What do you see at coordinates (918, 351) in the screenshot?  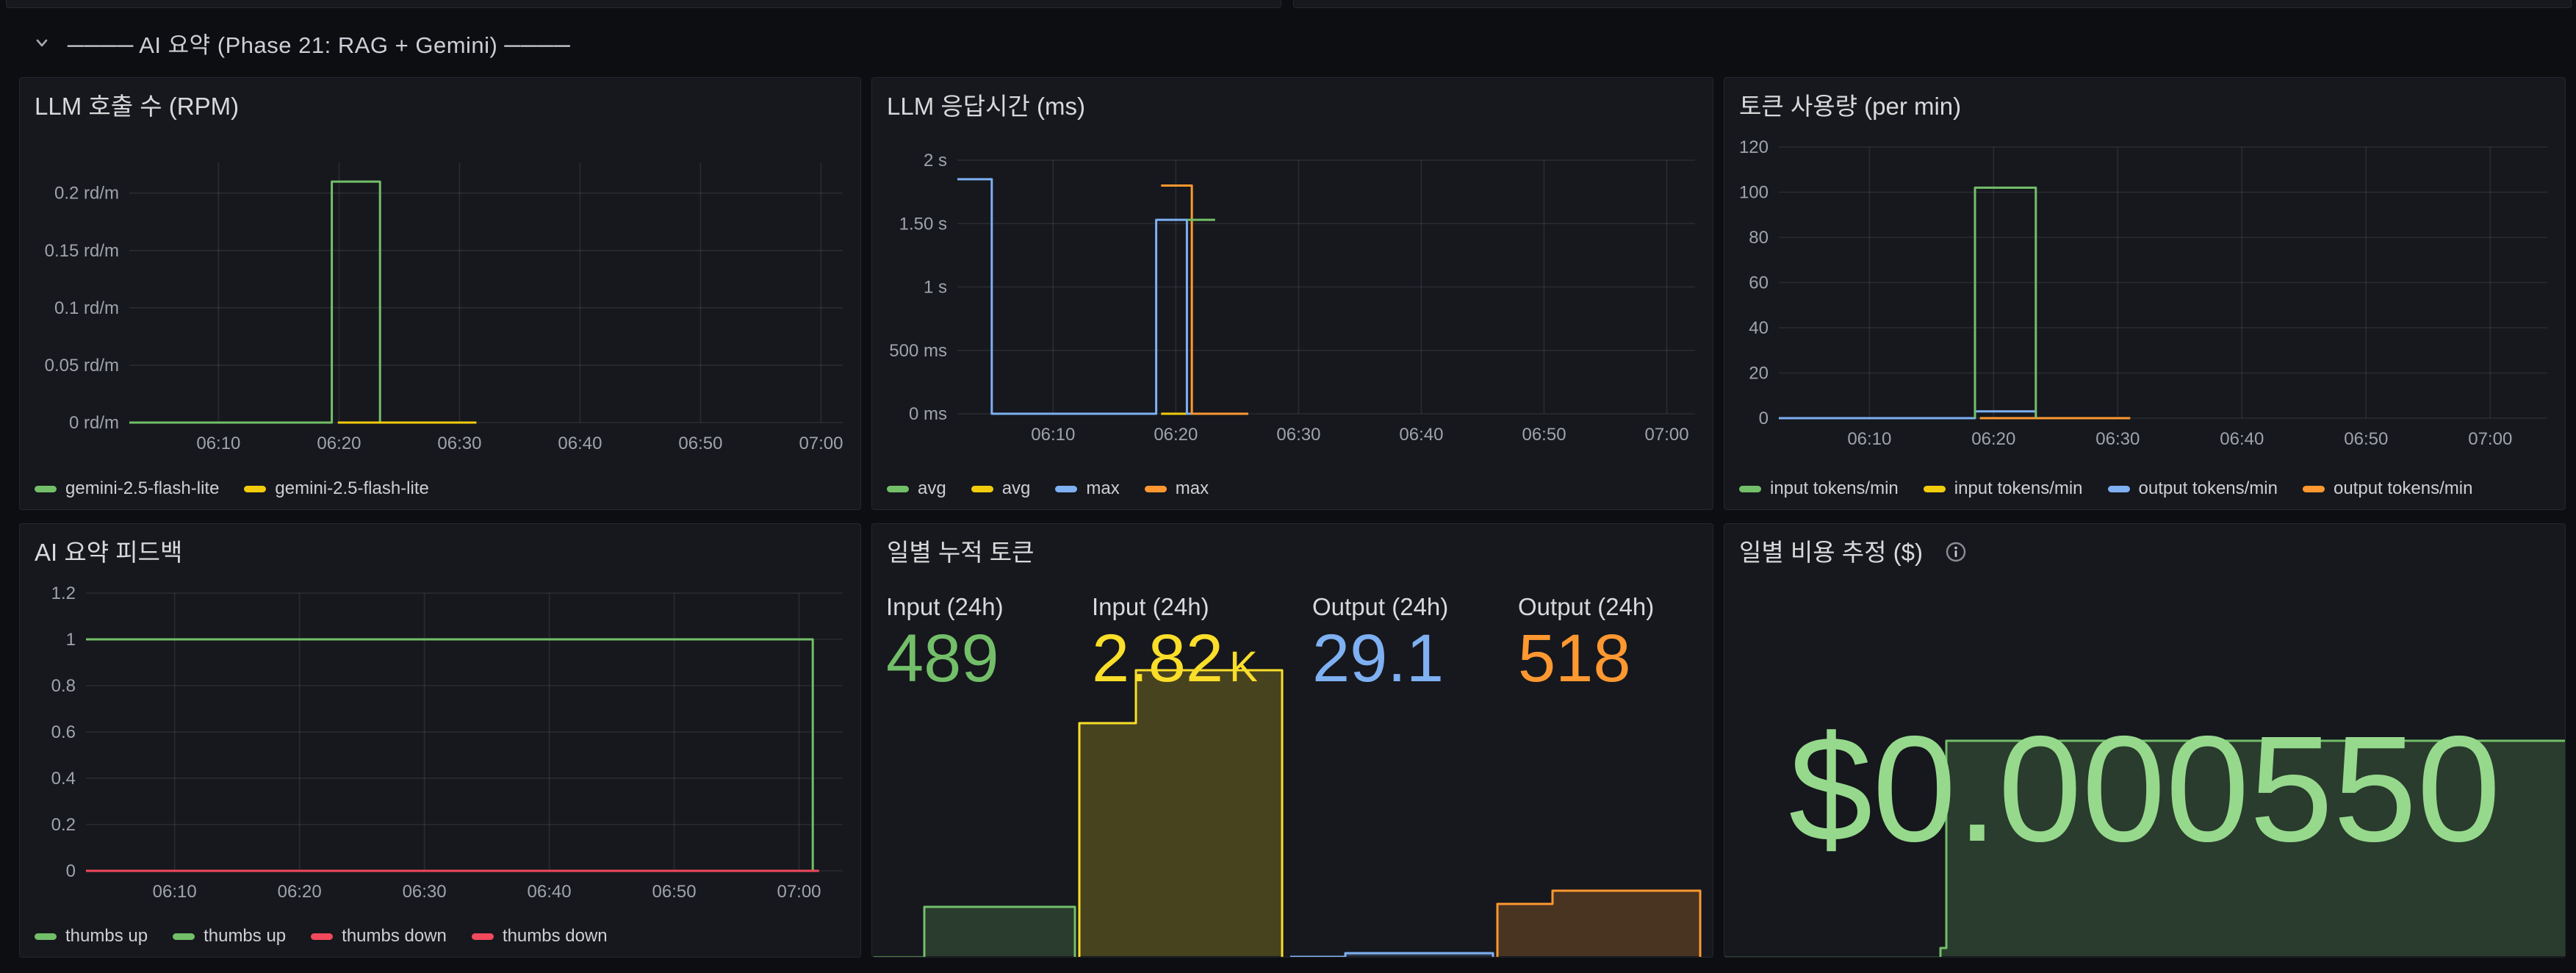 I see `svg-text: 500 ms` at bounding box center [918, 351].